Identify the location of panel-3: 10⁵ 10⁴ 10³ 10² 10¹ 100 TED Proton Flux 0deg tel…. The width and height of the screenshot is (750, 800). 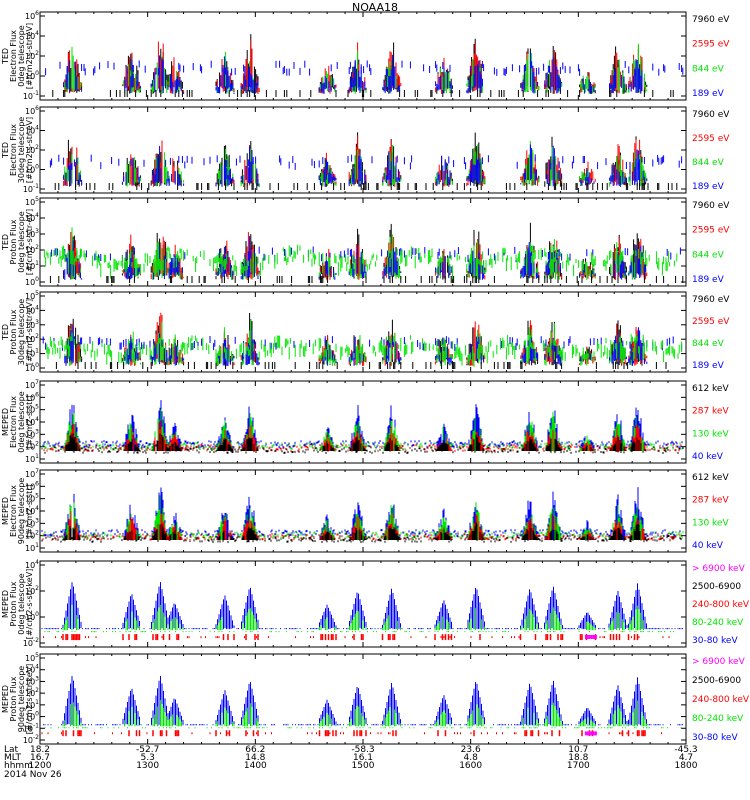
(365, 241).